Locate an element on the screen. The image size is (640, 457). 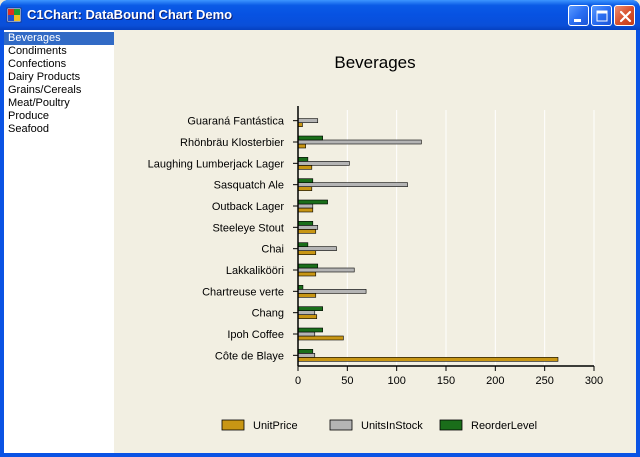
list-item: Dairy Products is located at coordinates (44, 77).